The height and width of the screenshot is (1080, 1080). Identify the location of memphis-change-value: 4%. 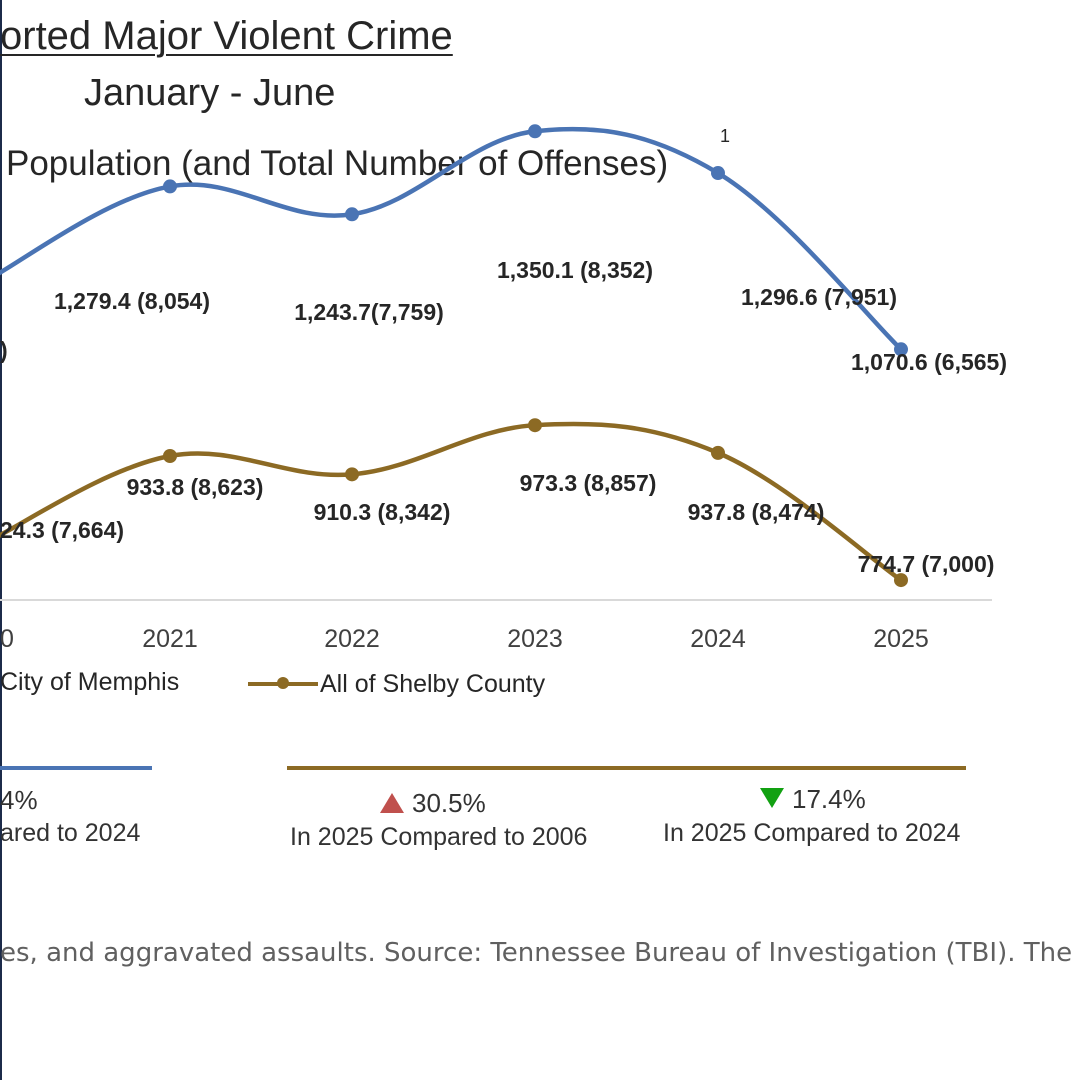
(19, 800).